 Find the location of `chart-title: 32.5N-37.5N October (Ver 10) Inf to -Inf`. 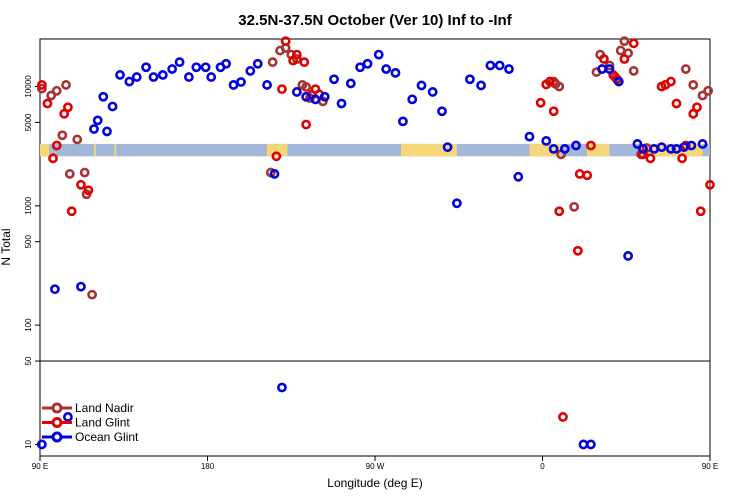

chart-title: 32.5N-37.5N October (Ver 10) Inf to -Inf is located at coordinates (375, 20).